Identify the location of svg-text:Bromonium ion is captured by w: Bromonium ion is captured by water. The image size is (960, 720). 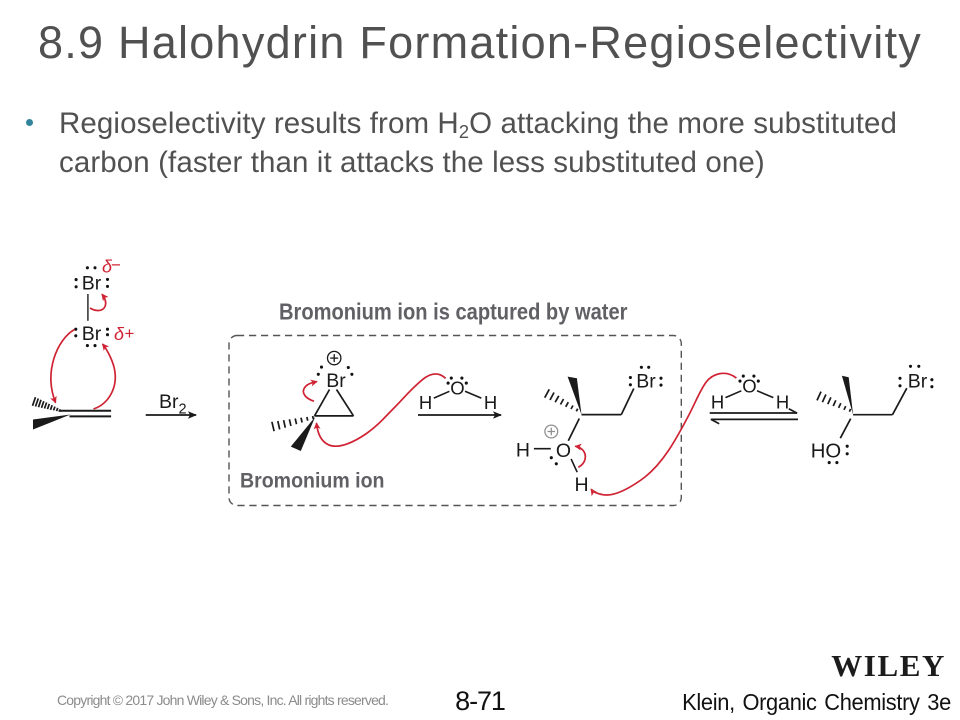
(453, 312).